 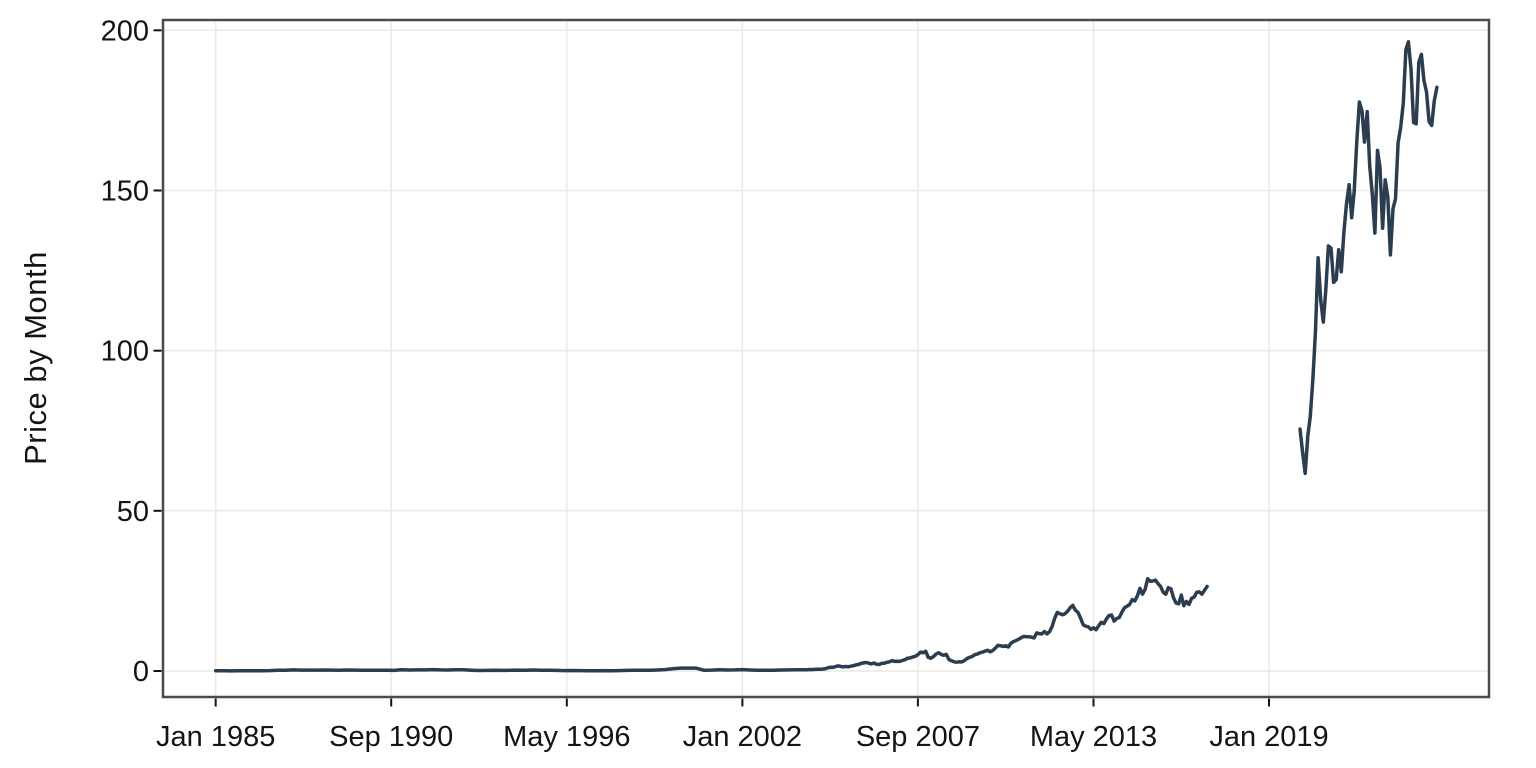 I want to click on y-ticks, so click(x=157, y=350).